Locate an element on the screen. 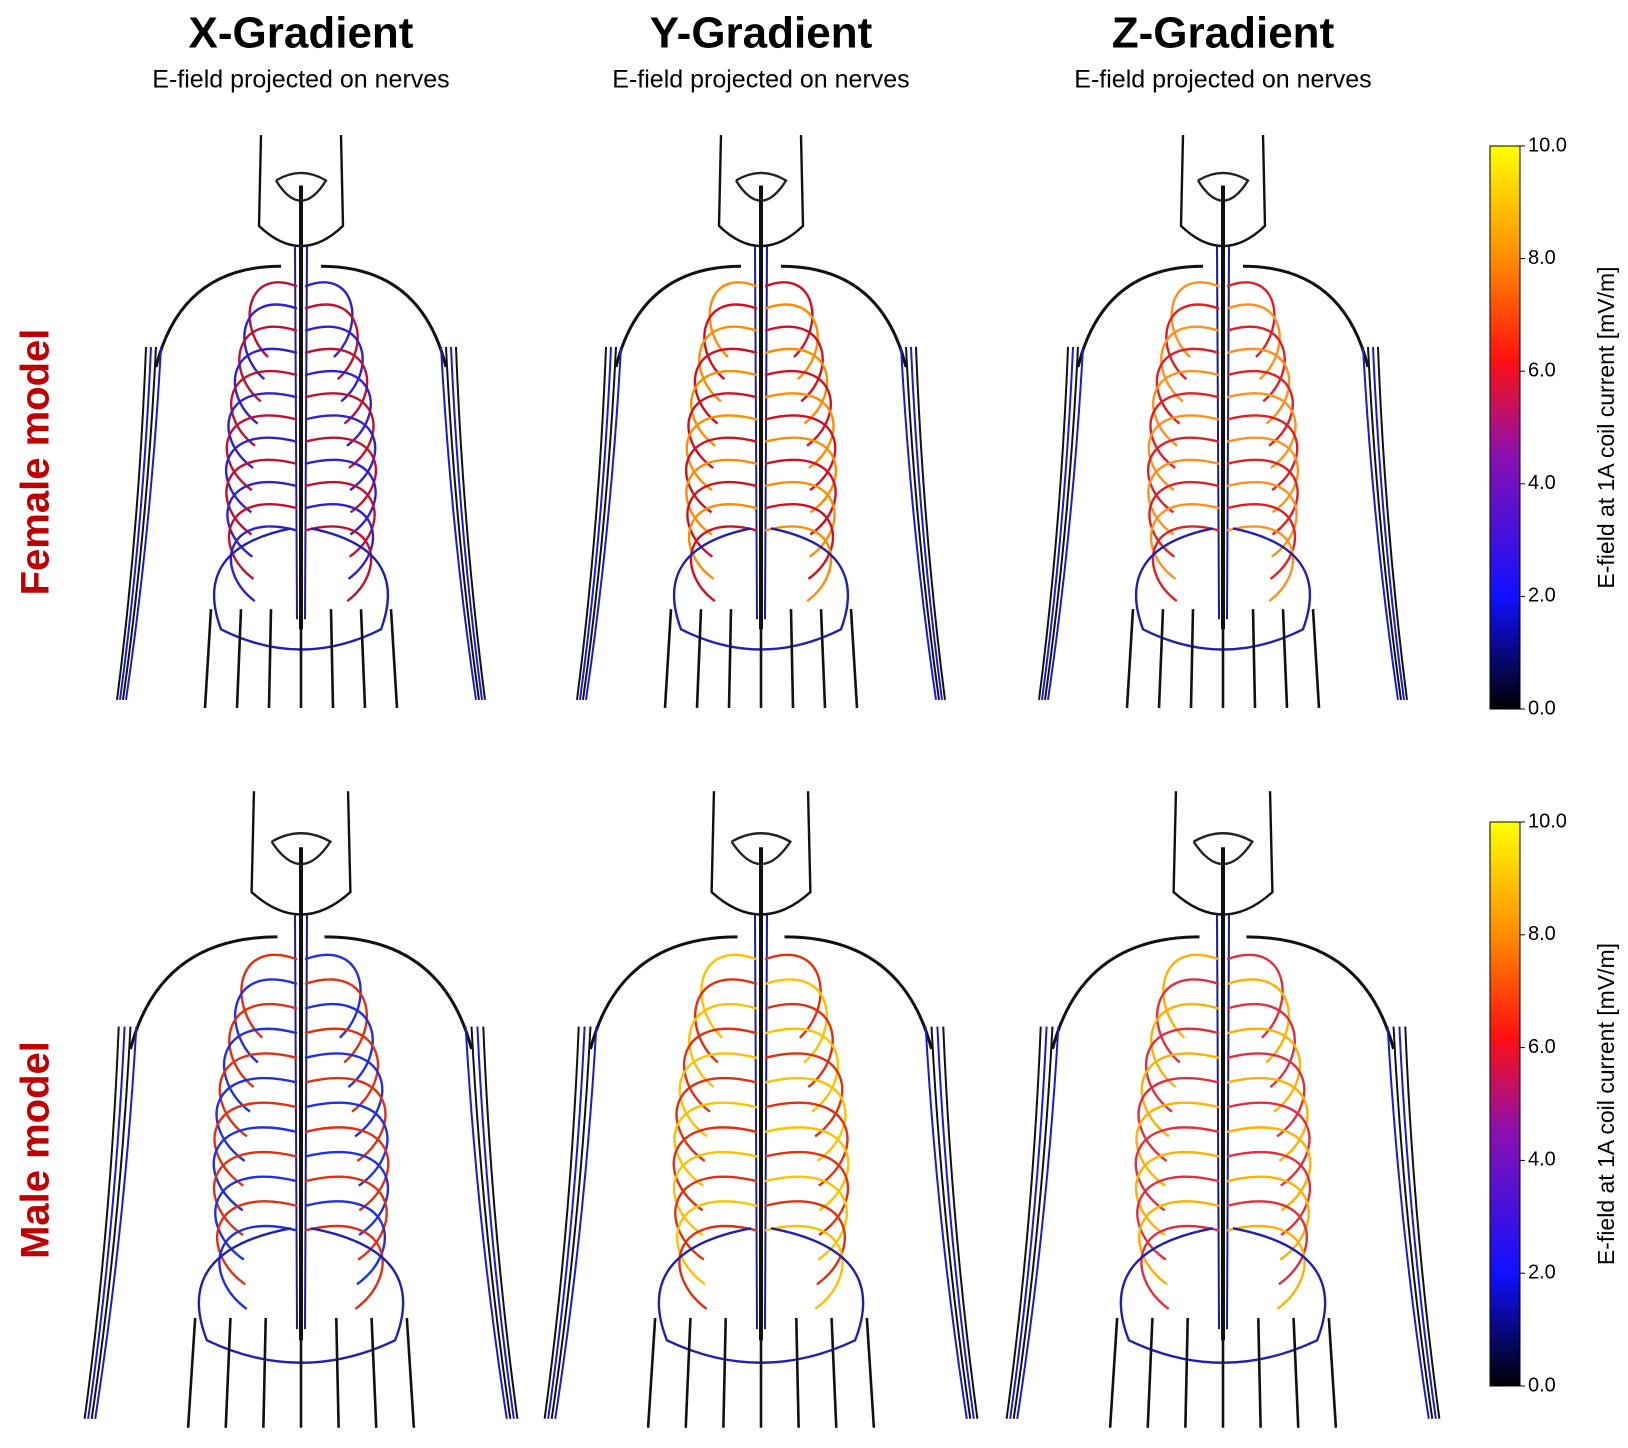 This screenshot has width=1628, height=1448. column-title: Y-Gradient is located at coordinates (761, 33).